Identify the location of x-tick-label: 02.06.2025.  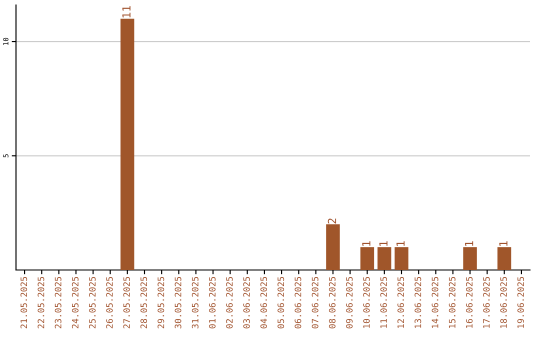
(229, 302).